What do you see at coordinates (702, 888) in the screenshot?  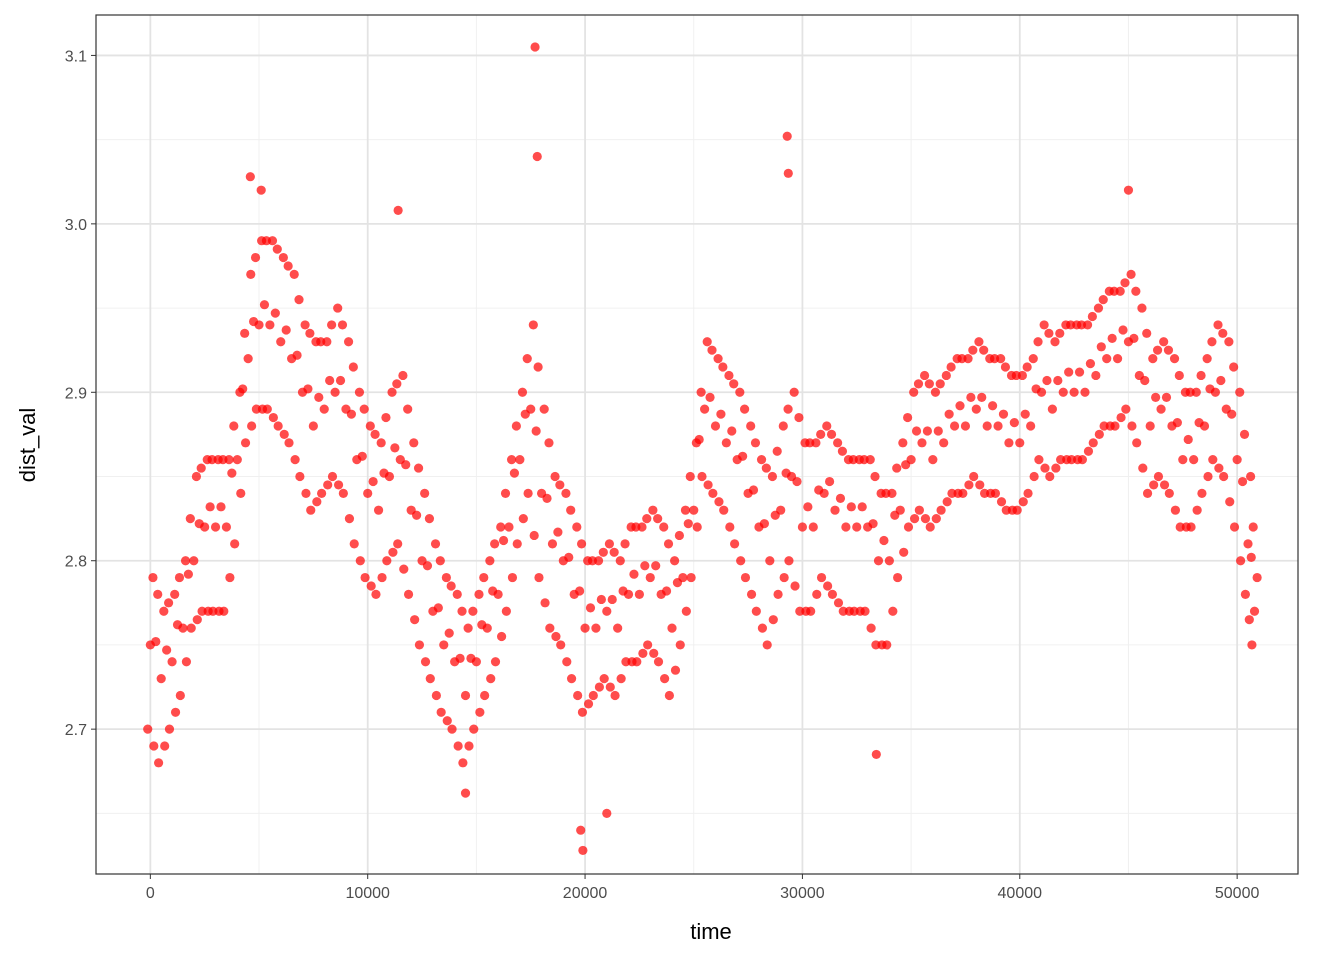 I see `x-axis: 0 10000 20000 30000 40000 50000` at bounding box center [702, 888].